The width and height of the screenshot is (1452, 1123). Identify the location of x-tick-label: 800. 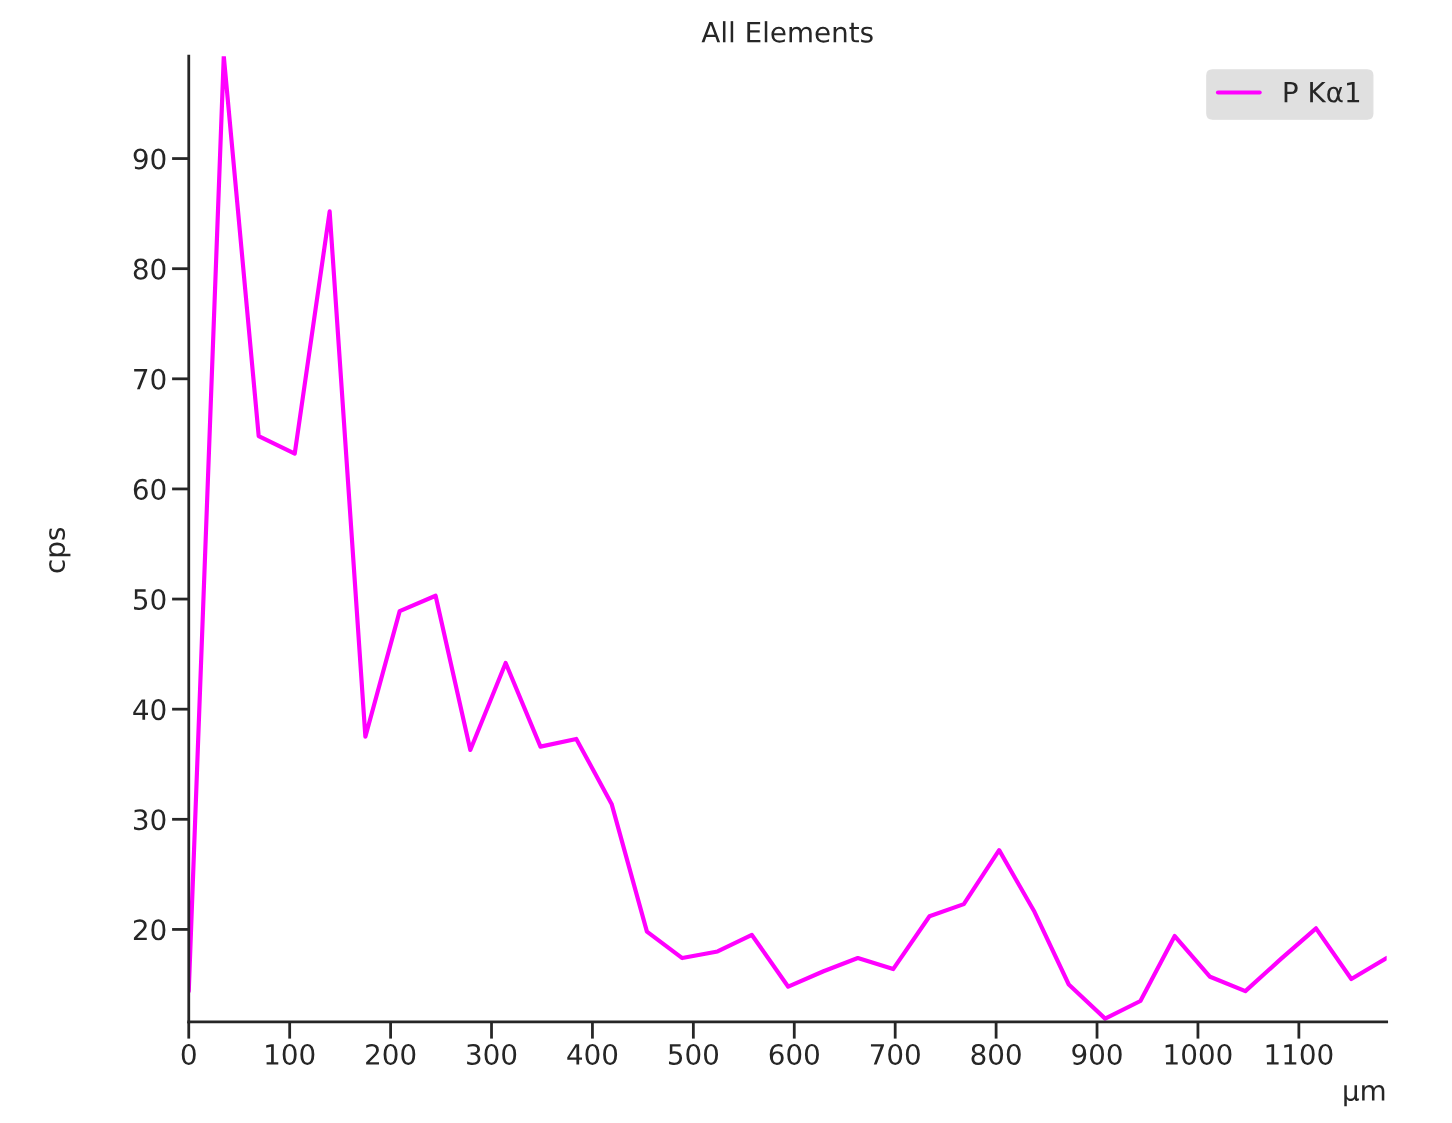
(996, 1054).